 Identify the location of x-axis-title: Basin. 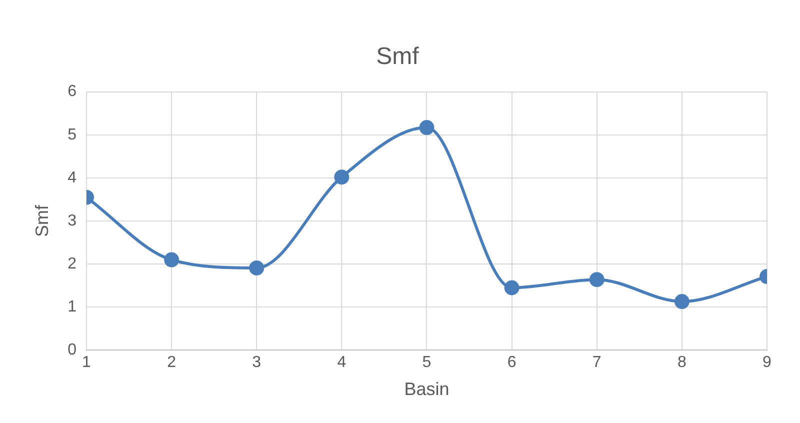
(427, 389).